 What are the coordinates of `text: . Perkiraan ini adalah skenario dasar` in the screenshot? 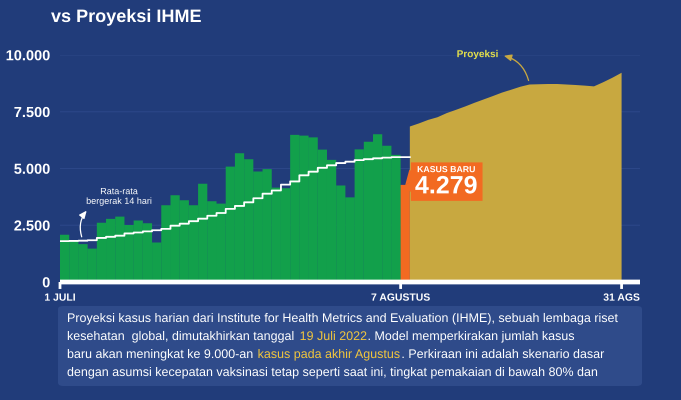 It's located at (503, 353).